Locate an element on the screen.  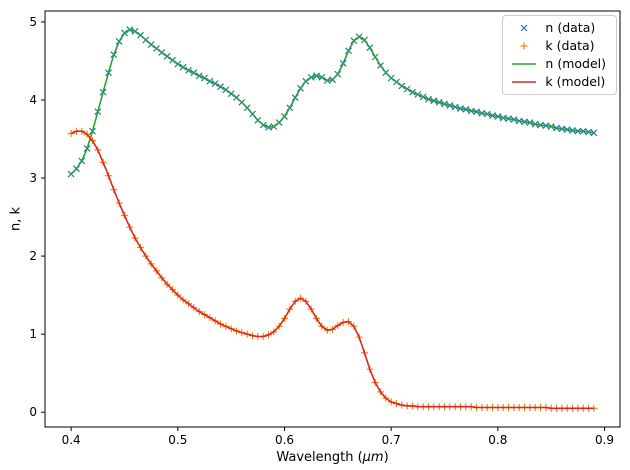
y-tick-label: 3 is located at coordinates (33, 178).